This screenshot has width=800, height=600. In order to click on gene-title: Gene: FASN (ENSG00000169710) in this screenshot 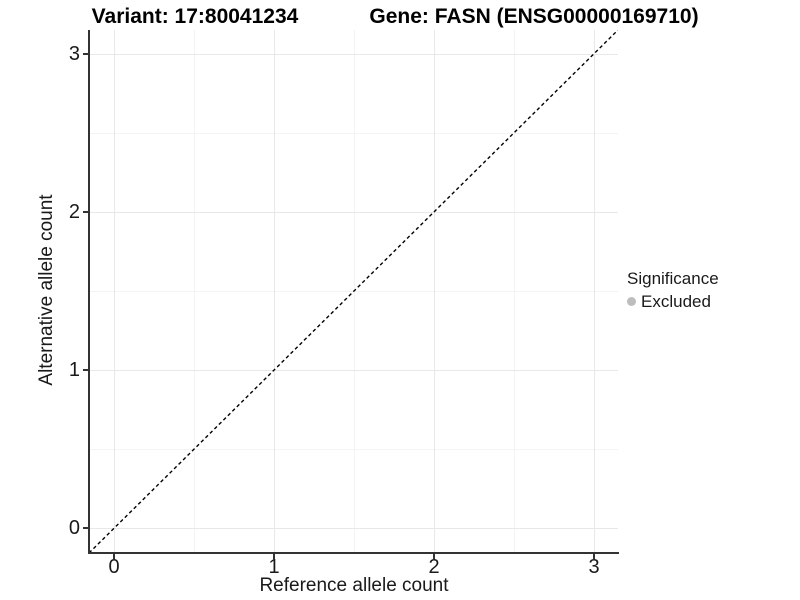, I will do `click(534, 16)`.